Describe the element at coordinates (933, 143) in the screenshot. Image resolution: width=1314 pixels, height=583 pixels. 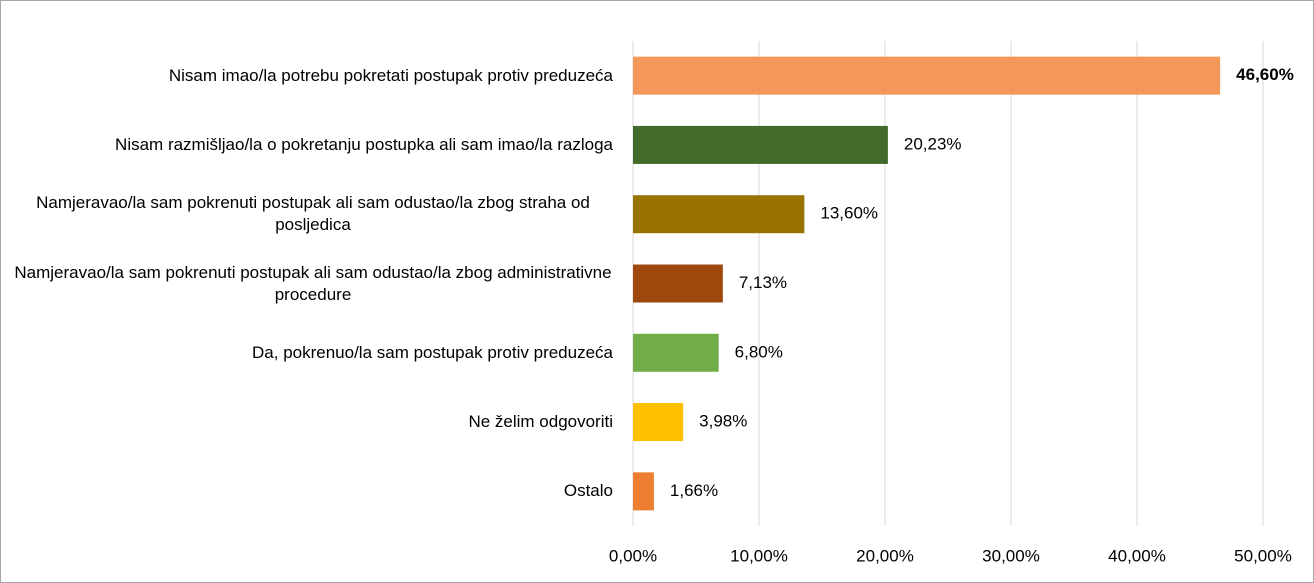
I see `value-label: 20,23%` at that location.